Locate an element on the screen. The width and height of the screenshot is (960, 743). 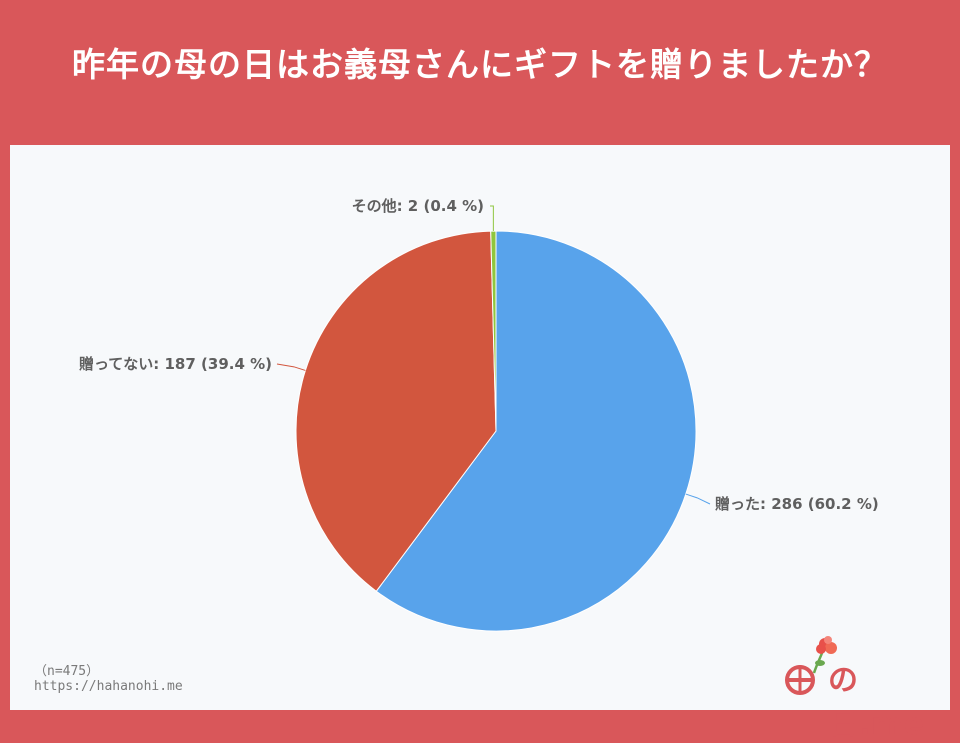
site-logo: の日.me is located at coordinates (863, 688).